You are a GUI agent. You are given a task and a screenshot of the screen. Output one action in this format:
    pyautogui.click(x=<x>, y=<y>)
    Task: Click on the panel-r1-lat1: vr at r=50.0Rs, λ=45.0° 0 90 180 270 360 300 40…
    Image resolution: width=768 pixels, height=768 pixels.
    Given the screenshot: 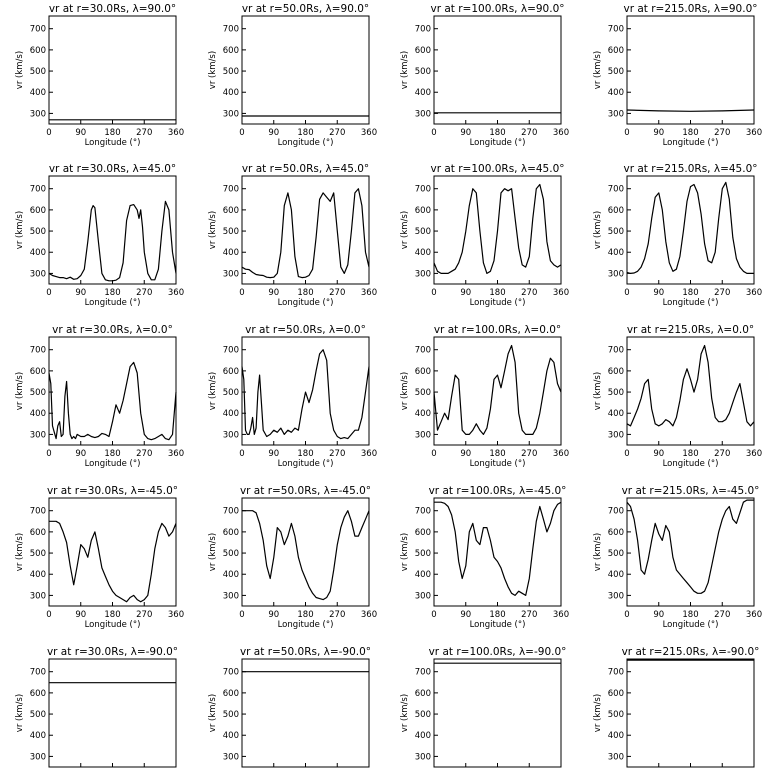 What is the action you would take?
    pyautogui.click(x=292, y=235)
    